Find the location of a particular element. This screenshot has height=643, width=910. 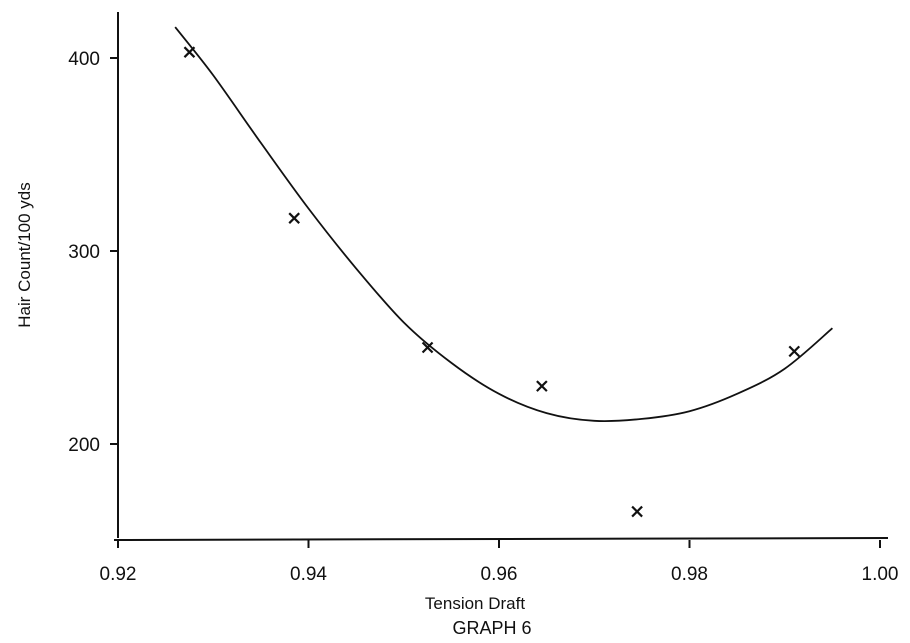

x-tick-label: 0.98 is located at coordinates (689, 574).